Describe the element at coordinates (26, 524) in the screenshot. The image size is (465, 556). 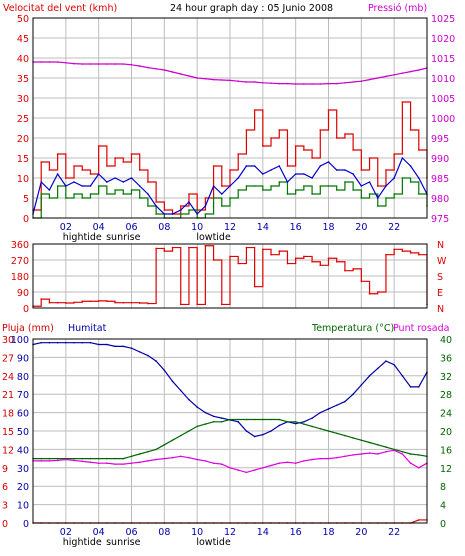
I see `humidity-tick-label: 0` at that location.